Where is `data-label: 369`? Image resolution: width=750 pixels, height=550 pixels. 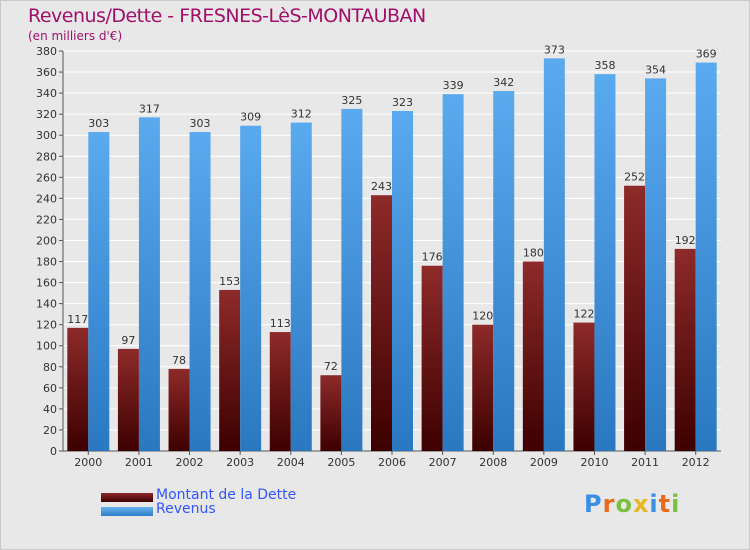 data-label: 369 is located at coordinates (706, 54).